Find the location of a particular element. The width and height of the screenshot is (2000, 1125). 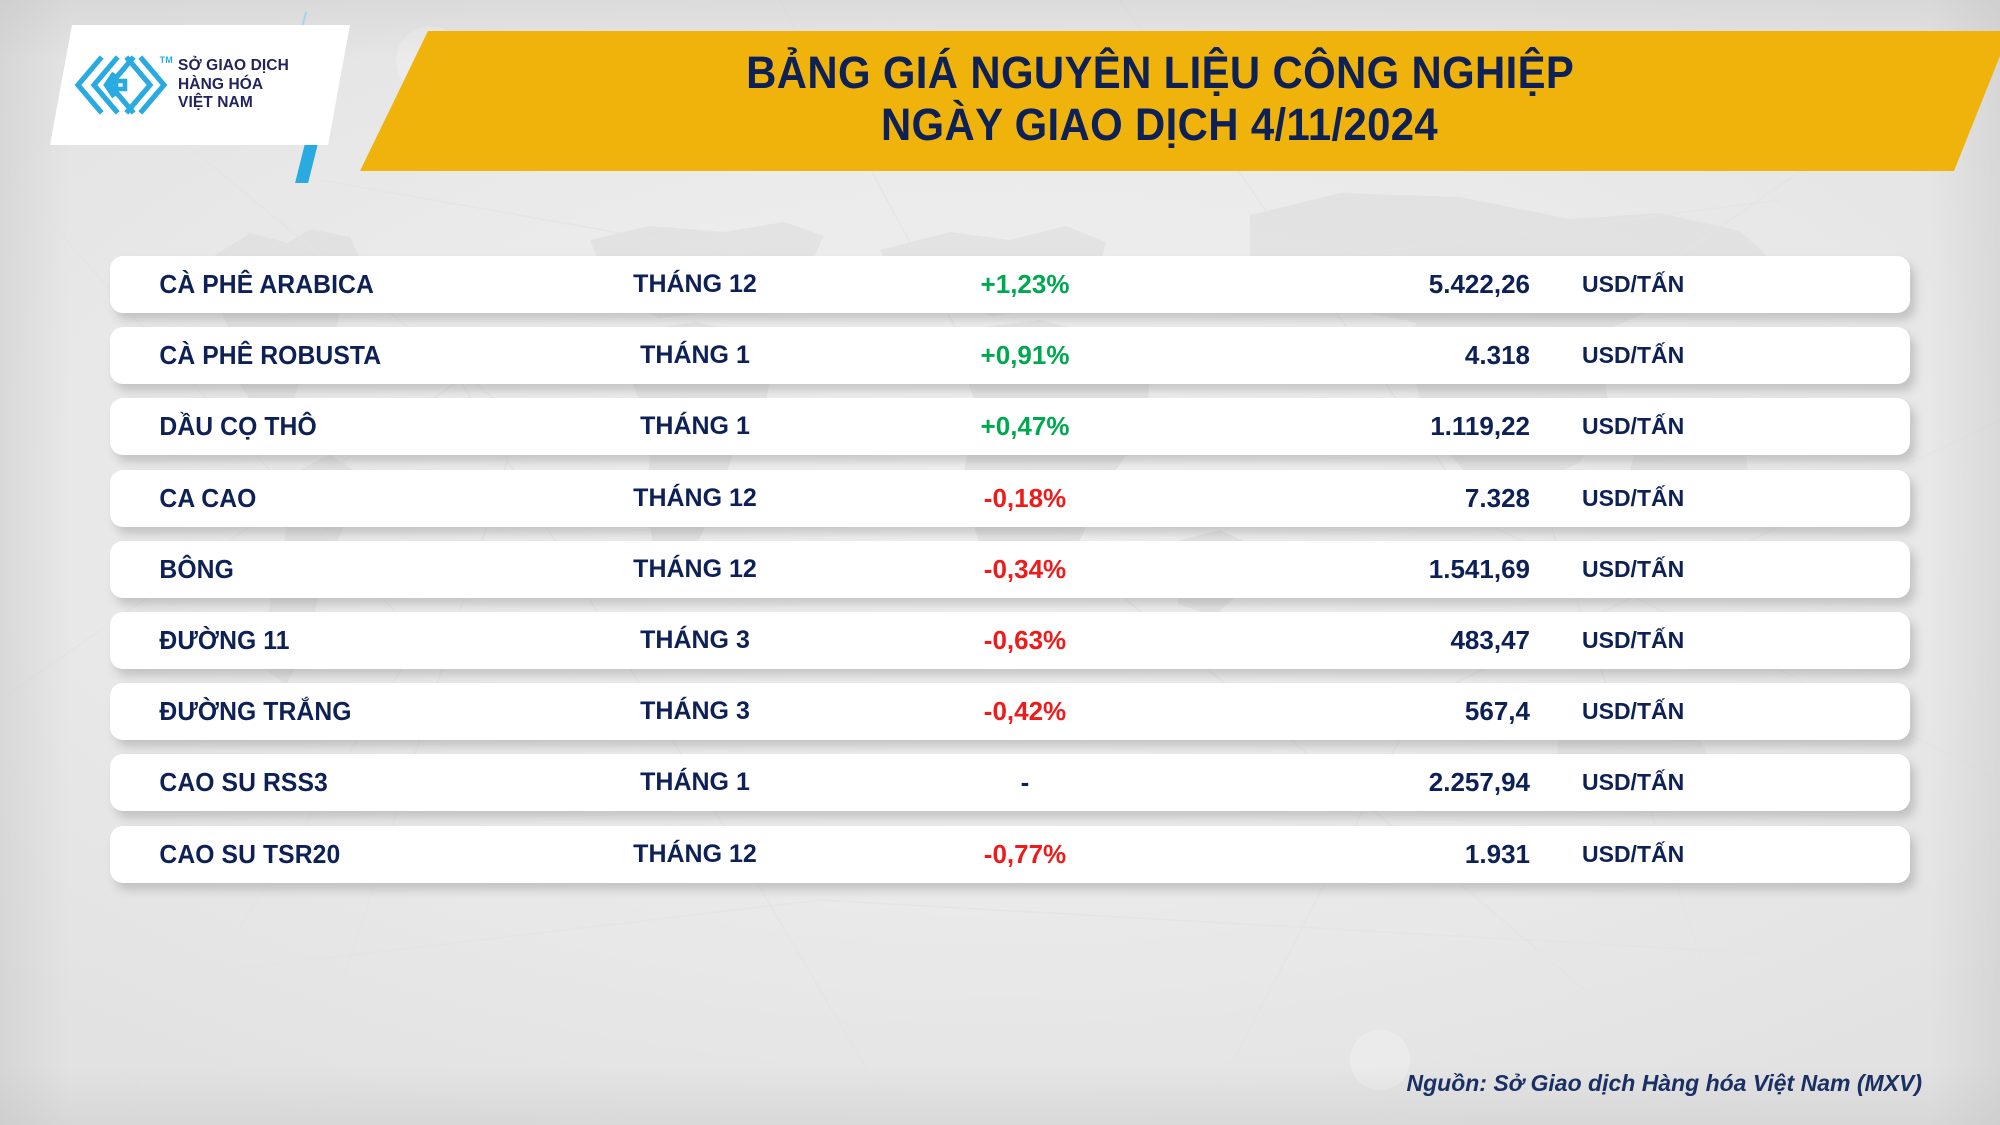

commodity-name: ĐƯỜNG 11 is located at coordinates (224, 639).